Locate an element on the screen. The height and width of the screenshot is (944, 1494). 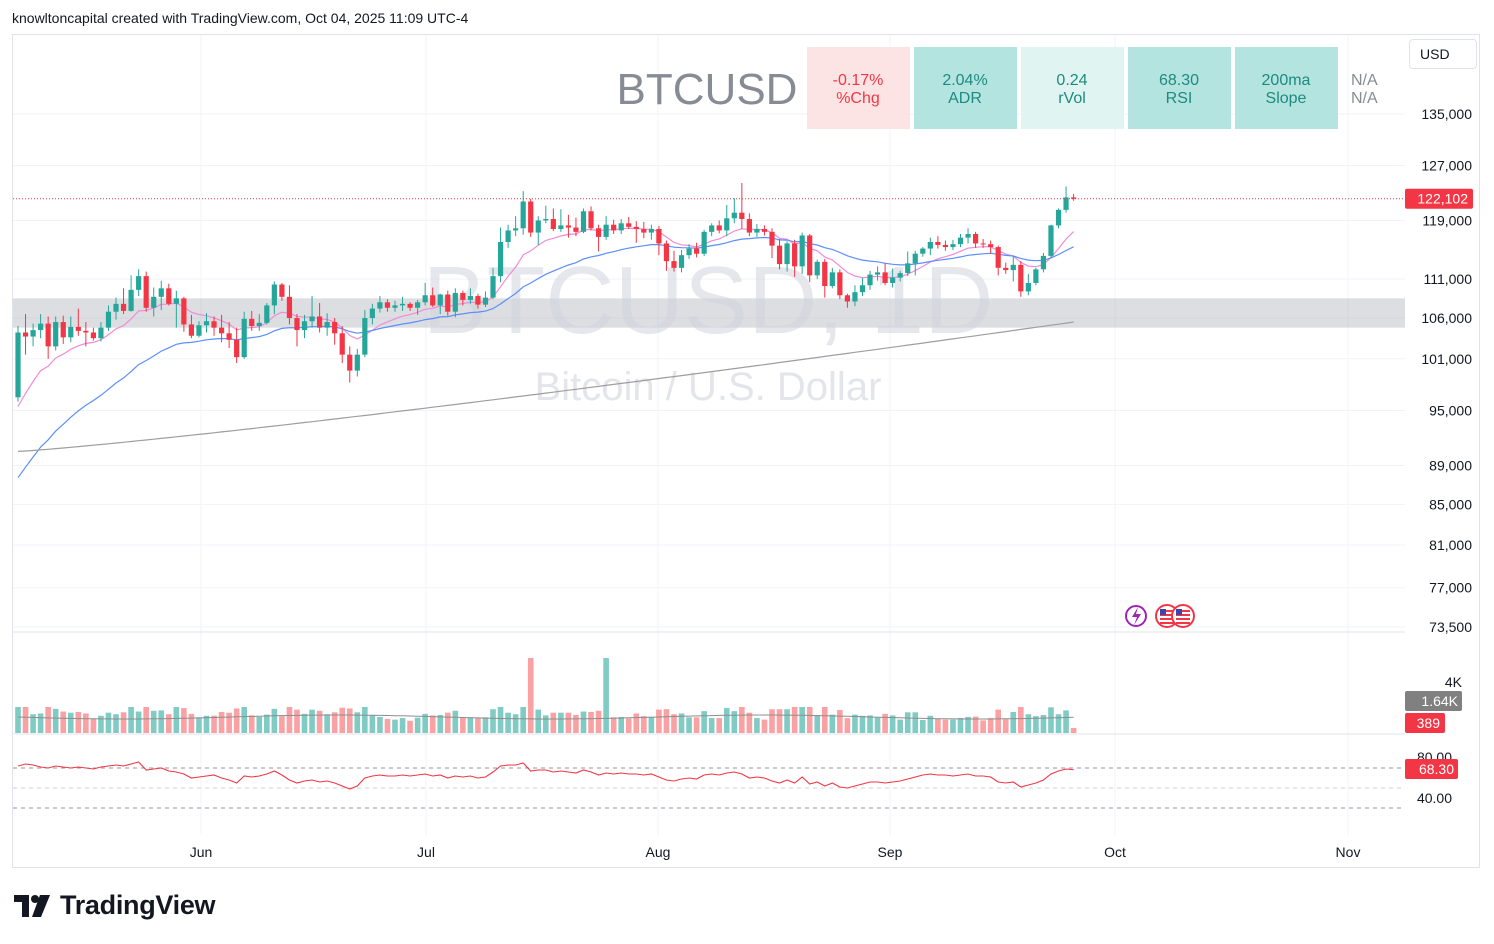
price-axis-tick: 101,000 is located at coordinates (1446, 359).